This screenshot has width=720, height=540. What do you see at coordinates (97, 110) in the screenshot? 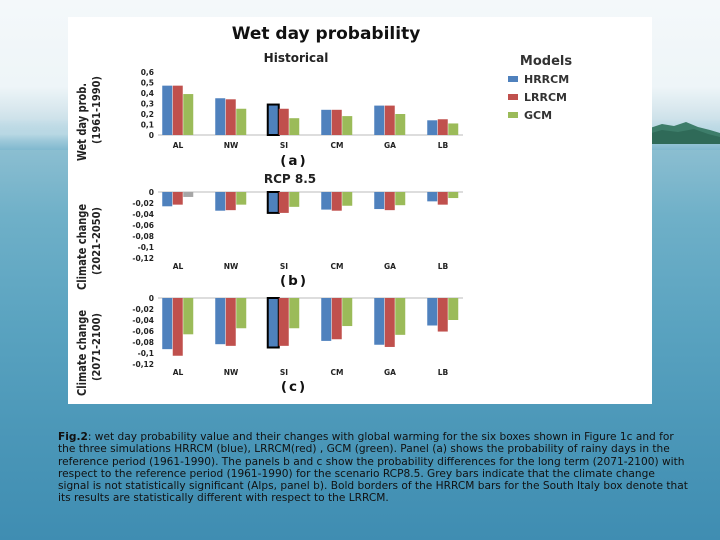
I see `y-axis-sublabel: (1961-1990)` at bounding box center [97, 110].